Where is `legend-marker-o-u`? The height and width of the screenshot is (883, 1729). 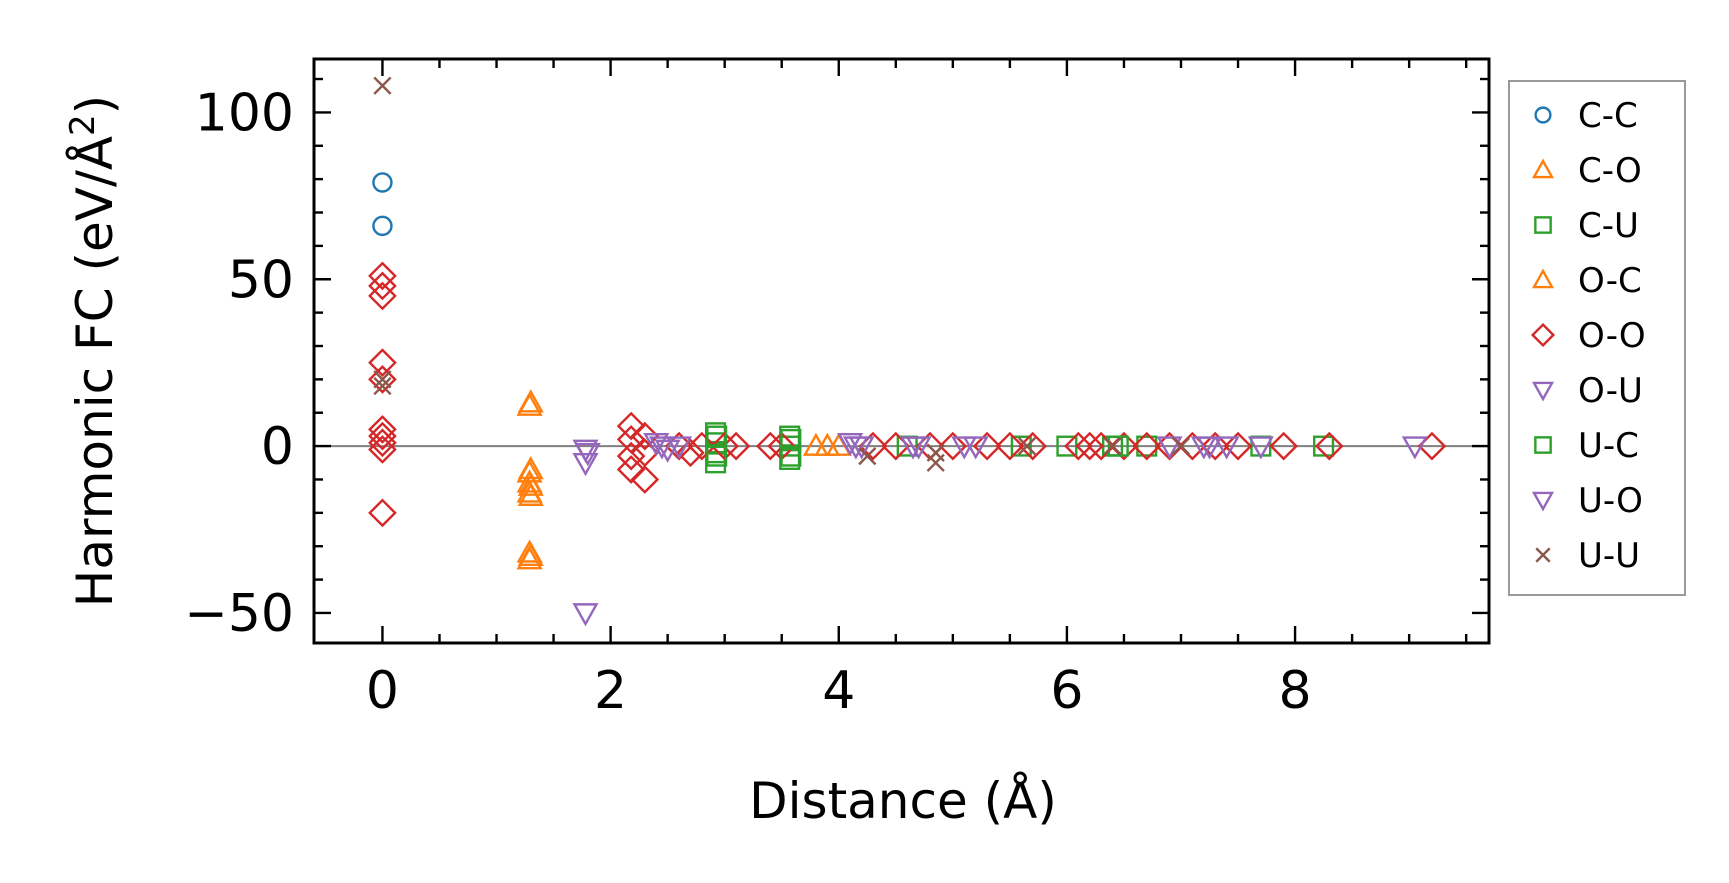 legend-marker-o-u is located at coordinates (1543, 391).